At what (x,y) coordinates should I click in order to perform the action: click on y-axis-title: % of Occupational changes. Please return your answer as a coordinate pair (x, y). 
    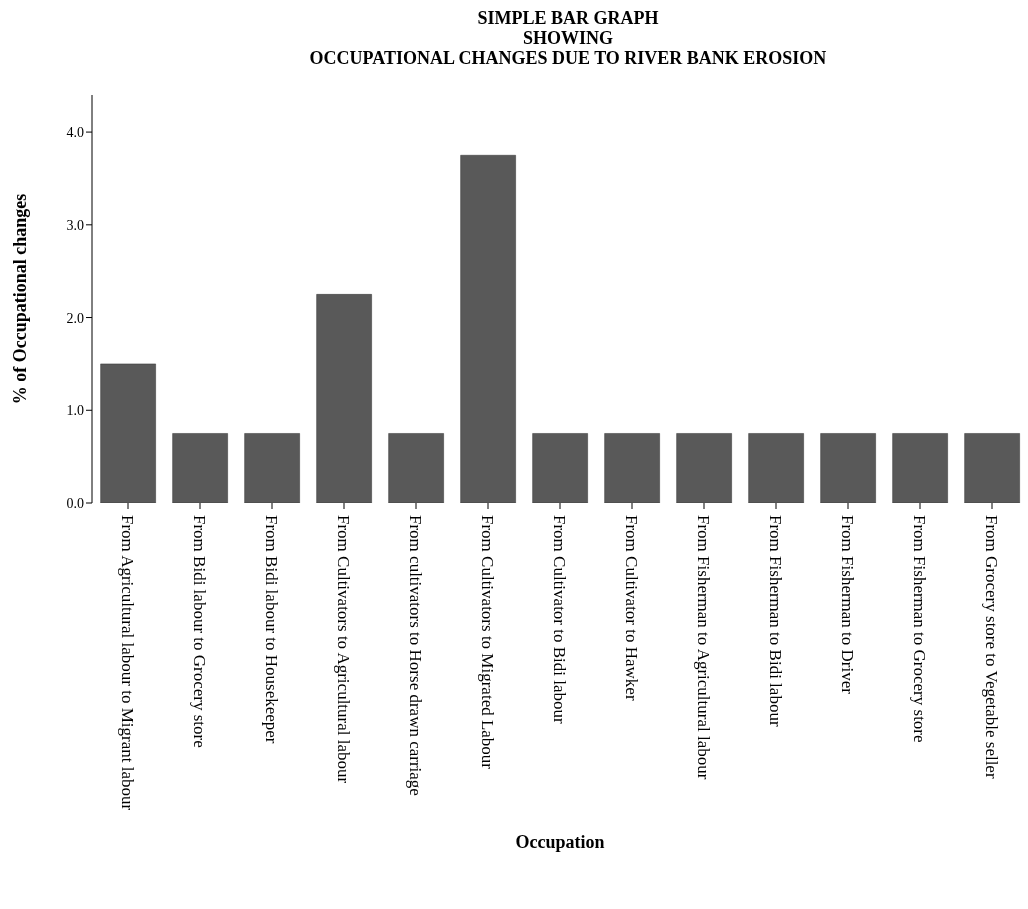
    Looking at the image, I should click on (20, 299).